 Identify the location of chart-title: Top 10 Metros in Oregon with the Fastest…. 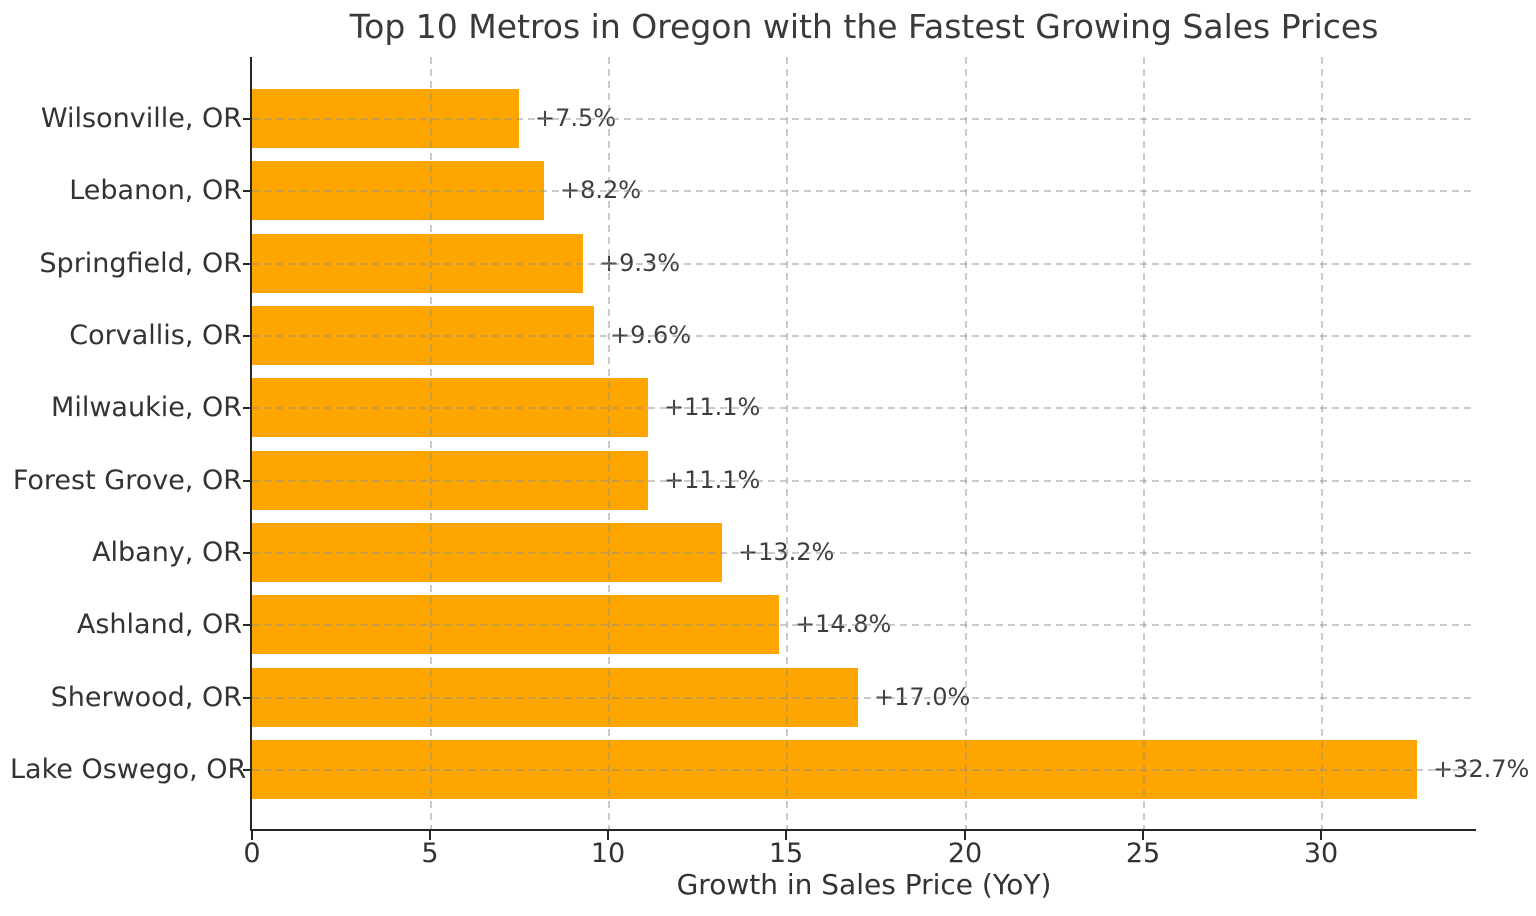
(864, 26).